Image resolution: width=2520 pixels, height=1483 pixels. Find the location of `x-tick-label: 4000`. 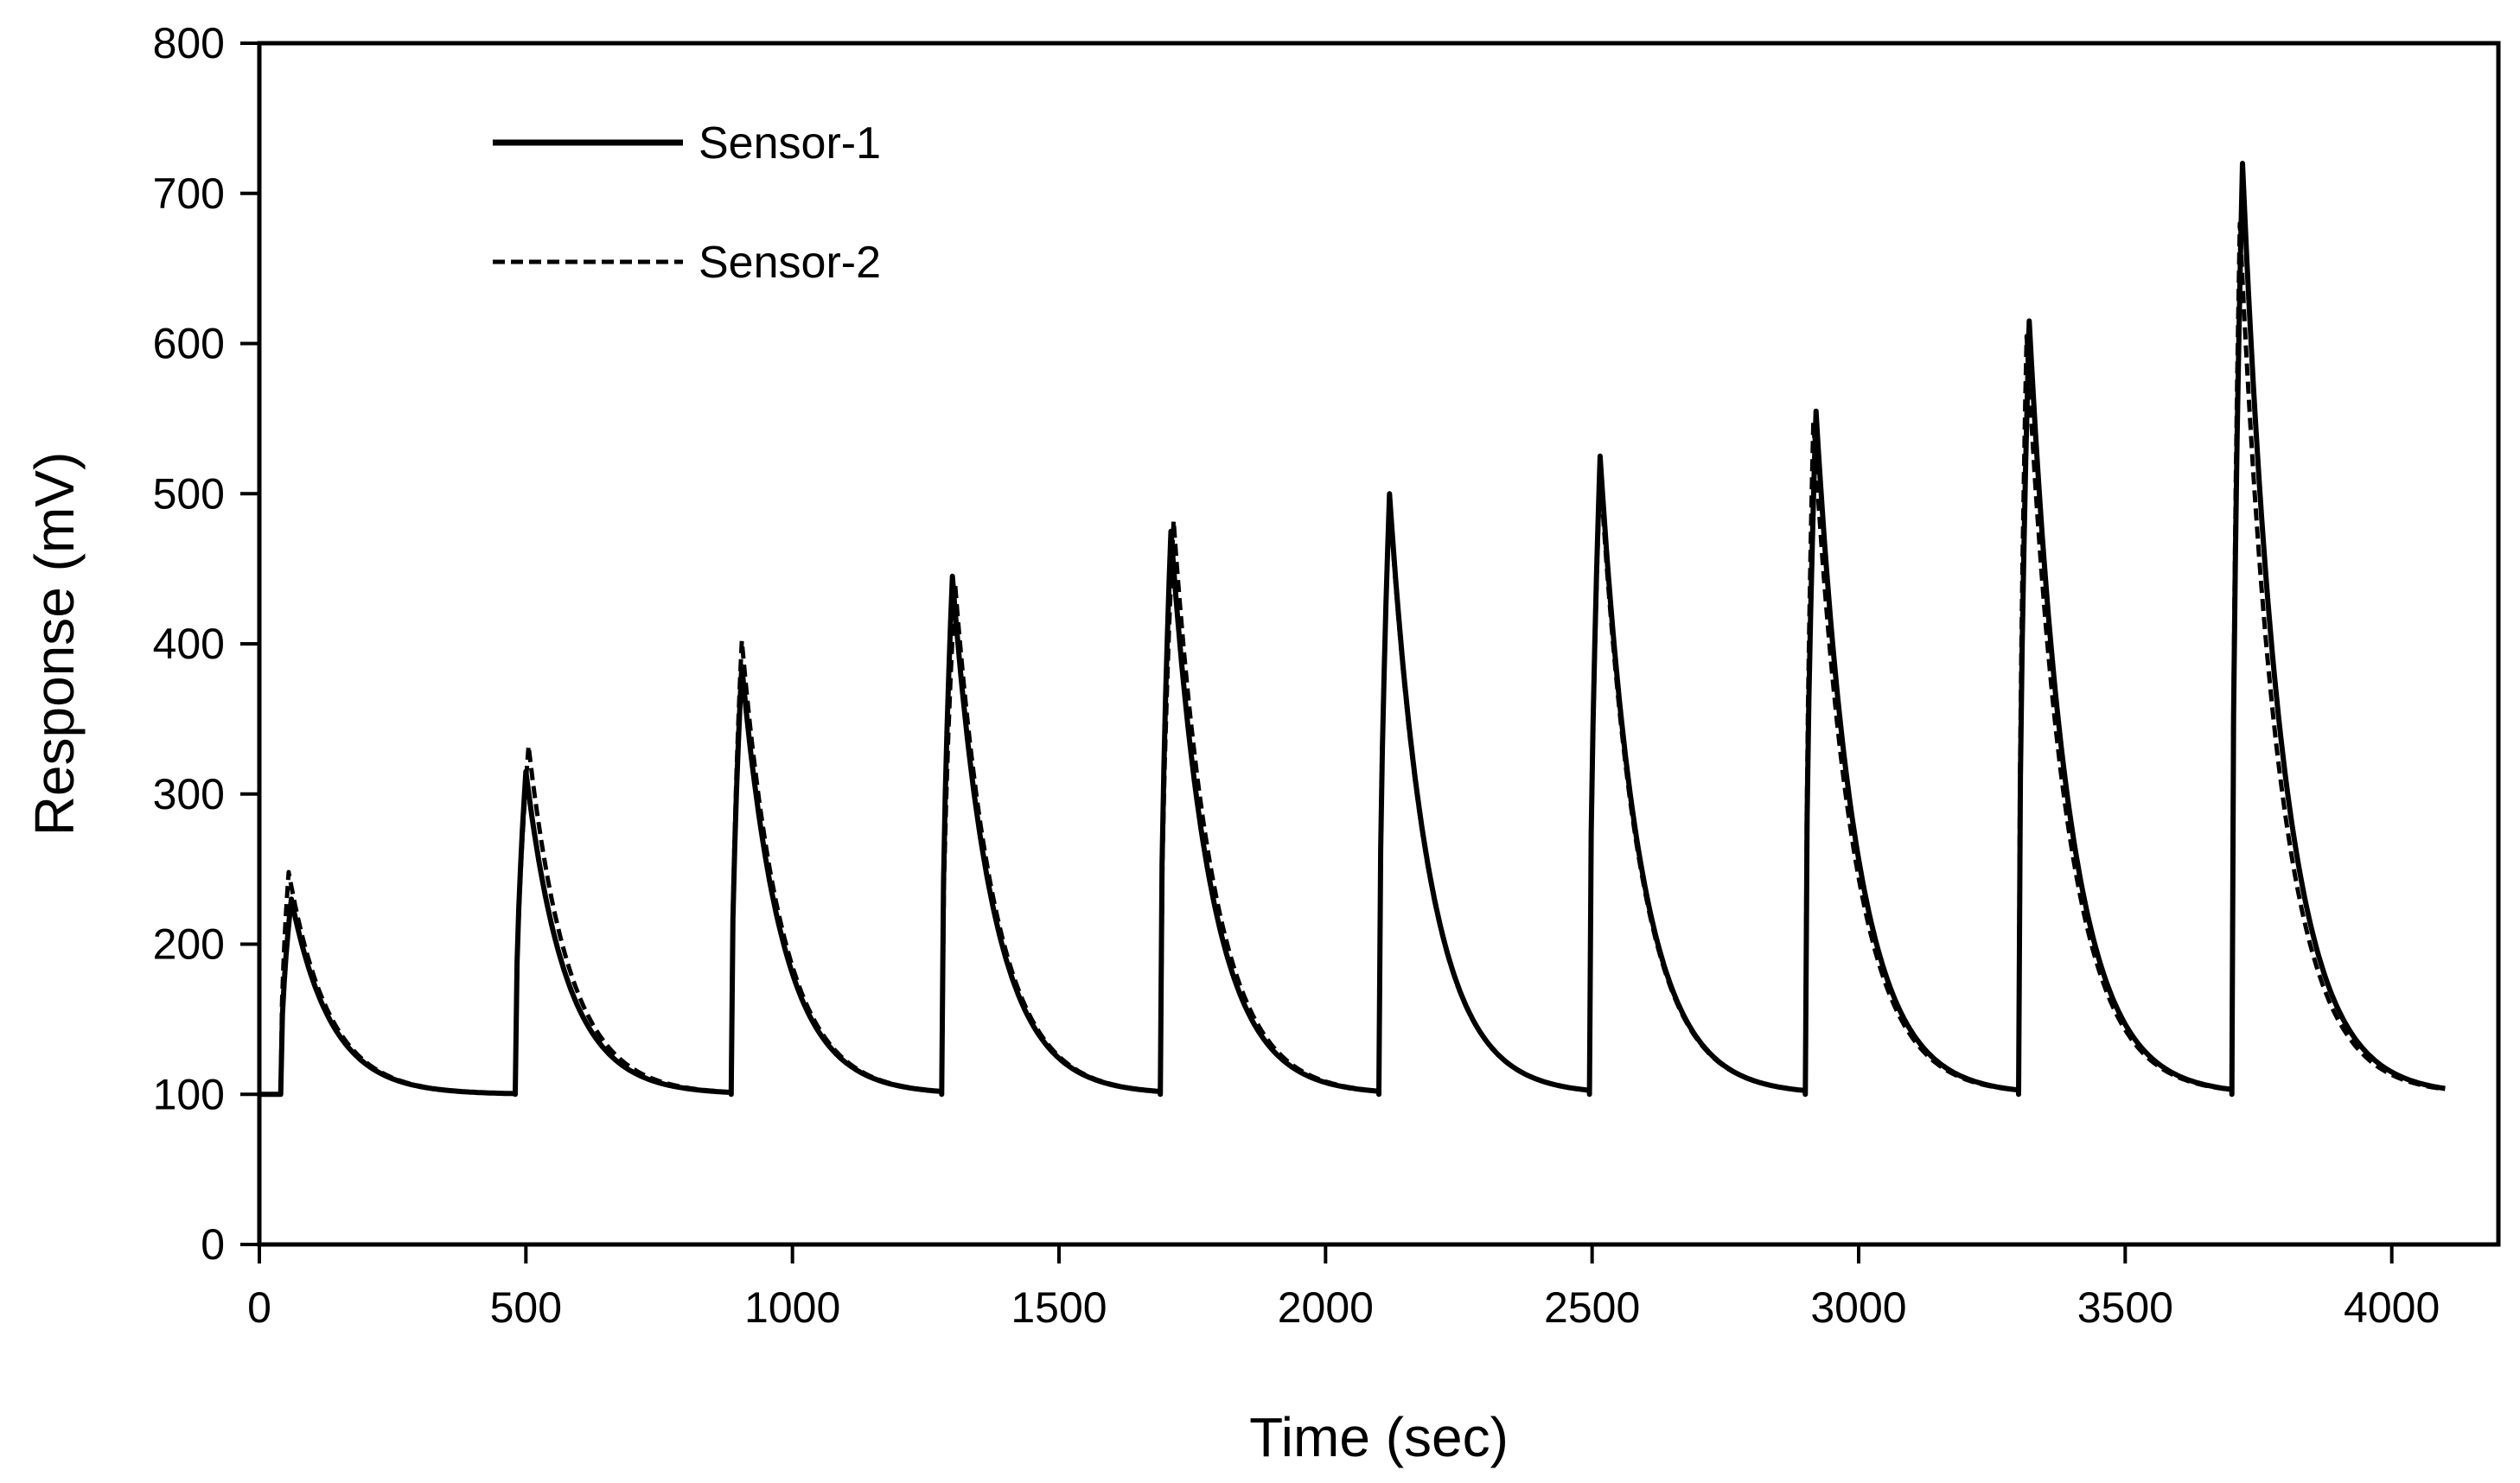

x-tick-label: 4000 is located at coordinates (2392, 1307).